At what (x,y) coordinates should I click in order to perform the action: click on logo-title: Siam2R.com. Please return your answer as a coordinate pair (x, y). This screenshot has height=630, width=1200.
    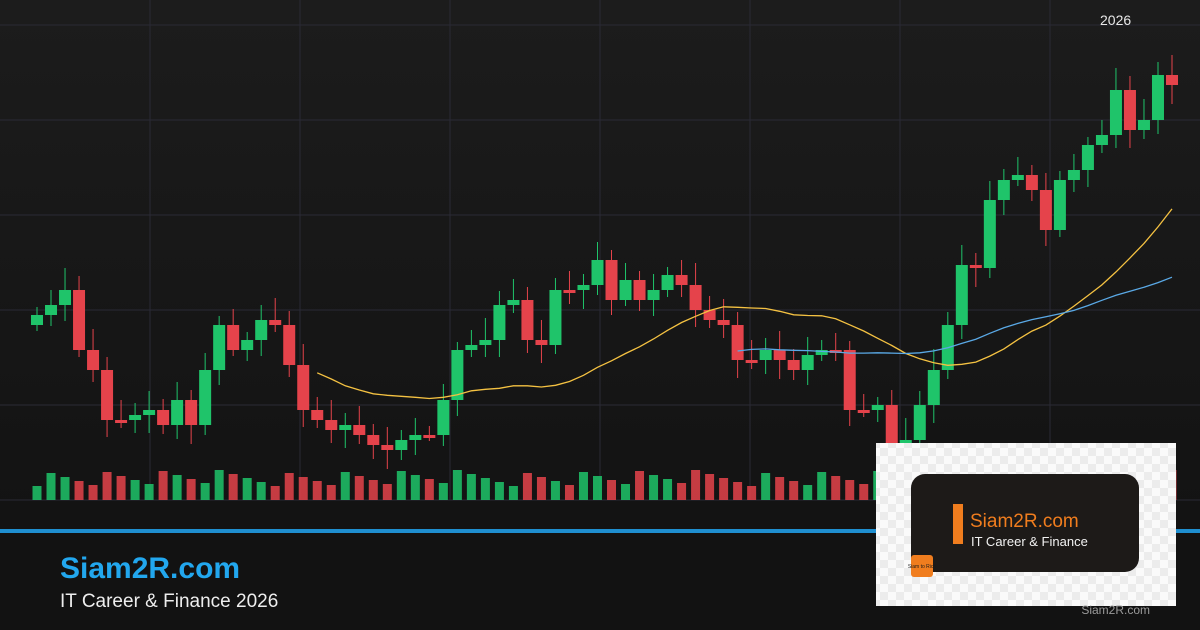
    Looking at the image, I should click on (1024, 521).